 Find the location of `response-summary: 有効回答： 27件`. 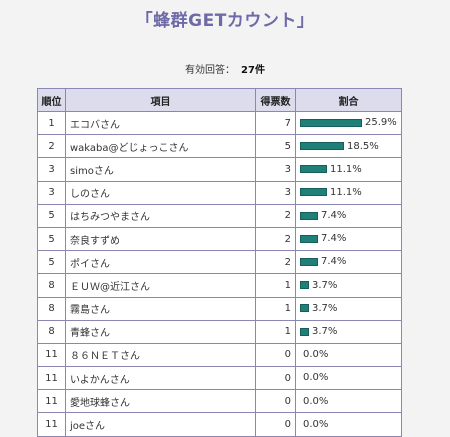

response-summary: 有効回答： 27件 is located at coordinates (225, 68).